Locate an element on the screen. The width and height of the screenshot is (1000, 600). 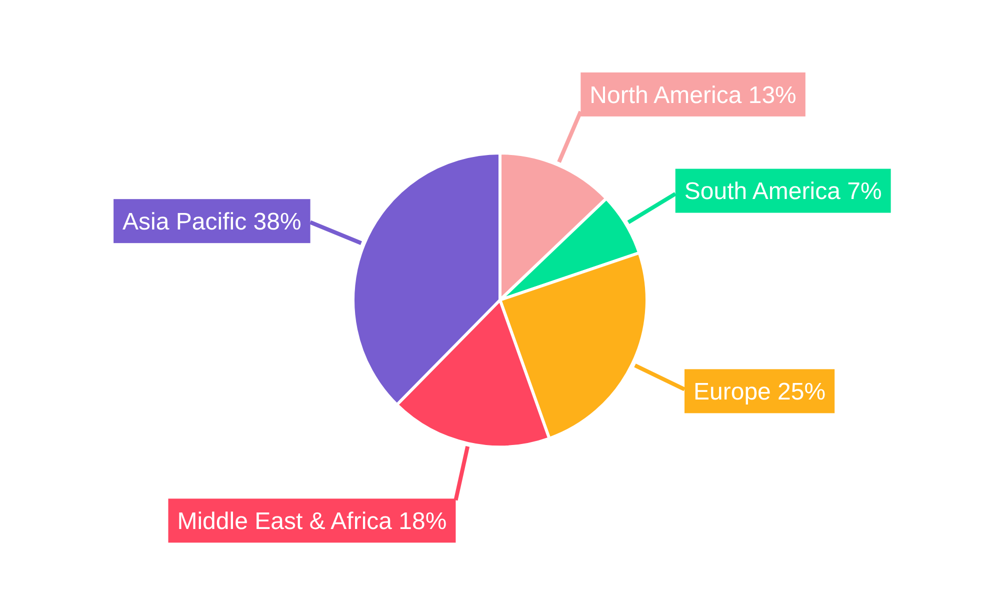
slice-label: North America 13% is located at coordinates (693, 95).